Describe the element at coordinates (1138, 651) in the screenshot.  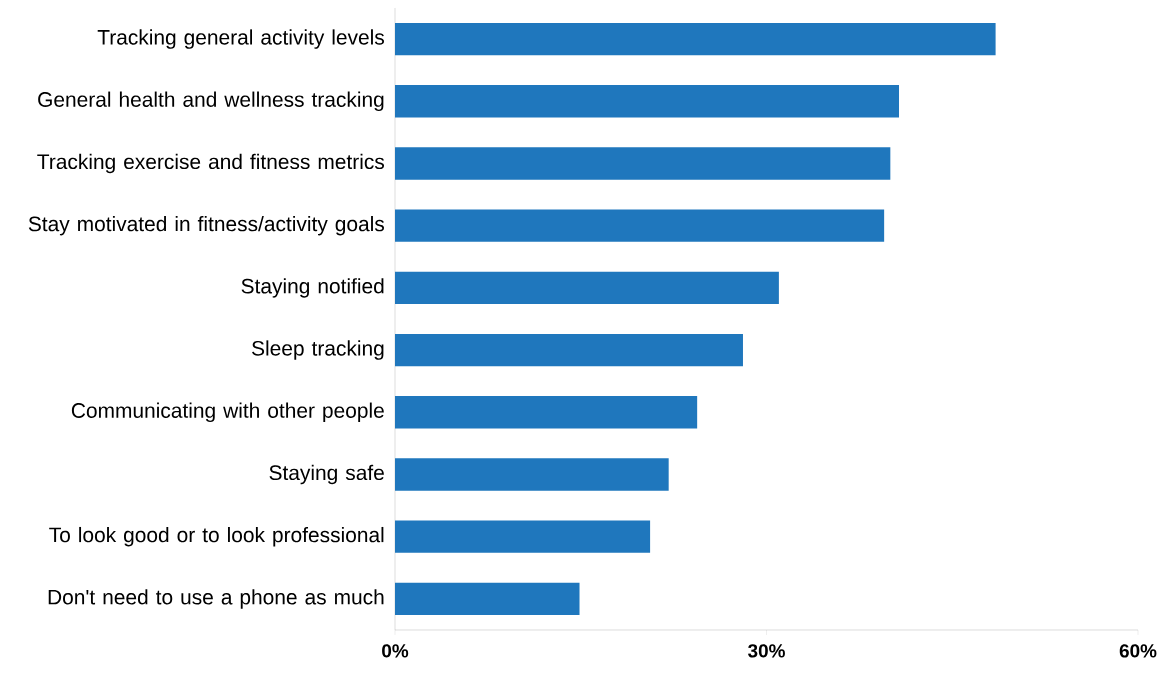
I see `x-tick-label: 60%` at that location.